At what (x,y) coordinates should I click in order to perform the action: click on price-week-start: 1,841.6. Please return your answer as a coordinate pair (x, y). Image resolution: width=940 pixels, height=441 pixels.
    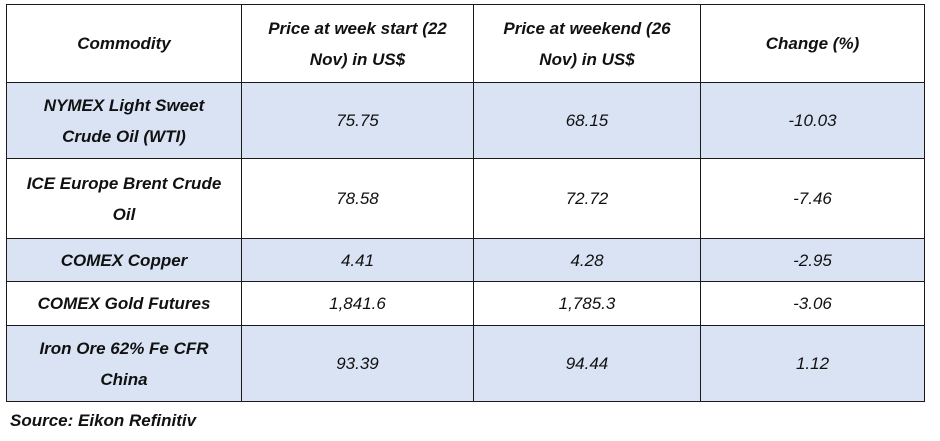
    Looking at the image, I should click on (357, 303).